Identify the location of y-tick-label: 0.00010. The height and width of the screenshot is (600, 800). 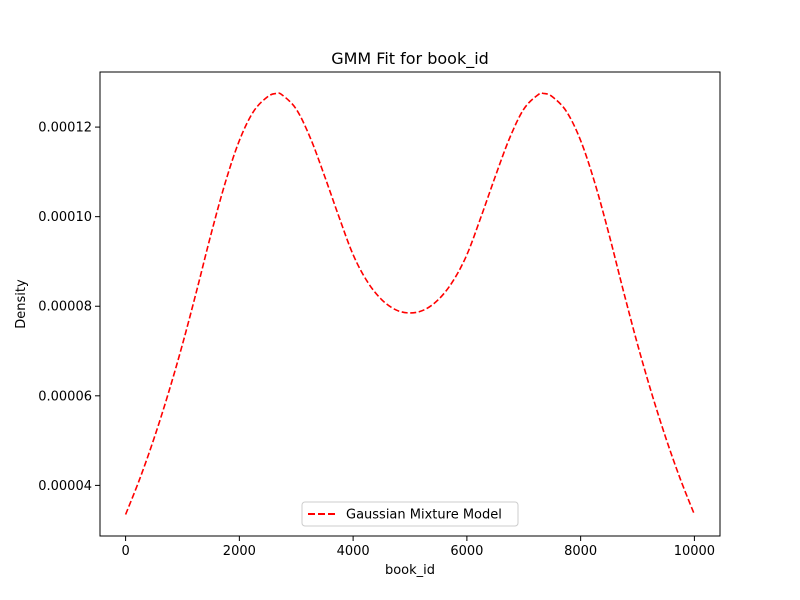
(65, 217).